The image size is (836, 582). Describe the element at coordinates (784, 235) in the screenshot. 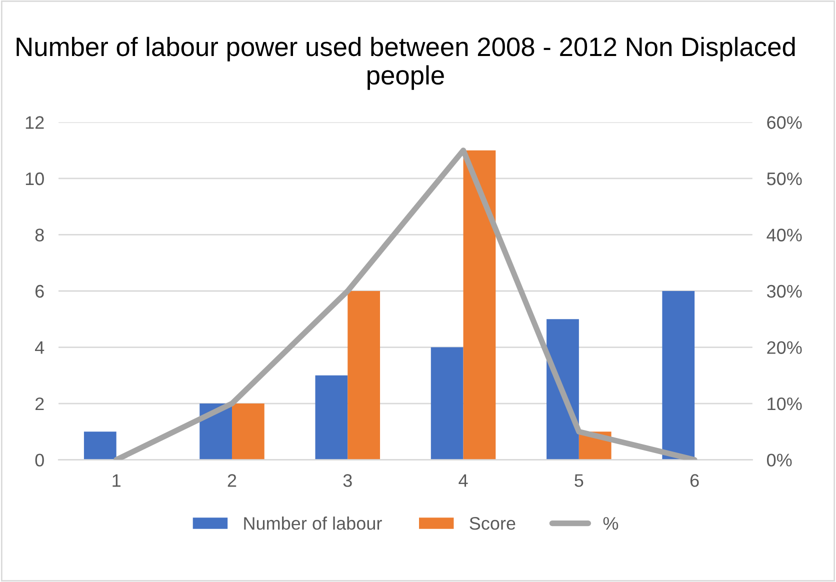

I see `y2-tick-label: 40%` at that location.